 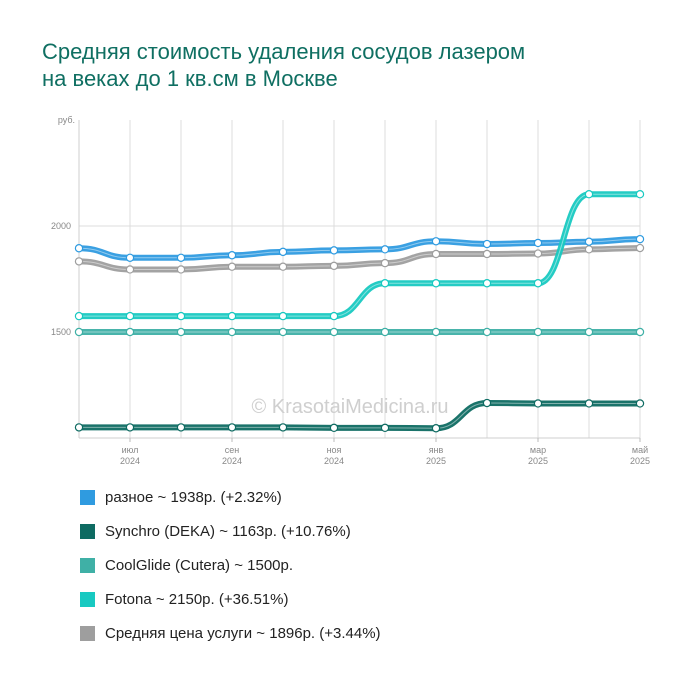 What do you see at coordinates (130, 450) in the screenshot?
I see `x-tick-label-month: июл` at bounding box center [130, 450].